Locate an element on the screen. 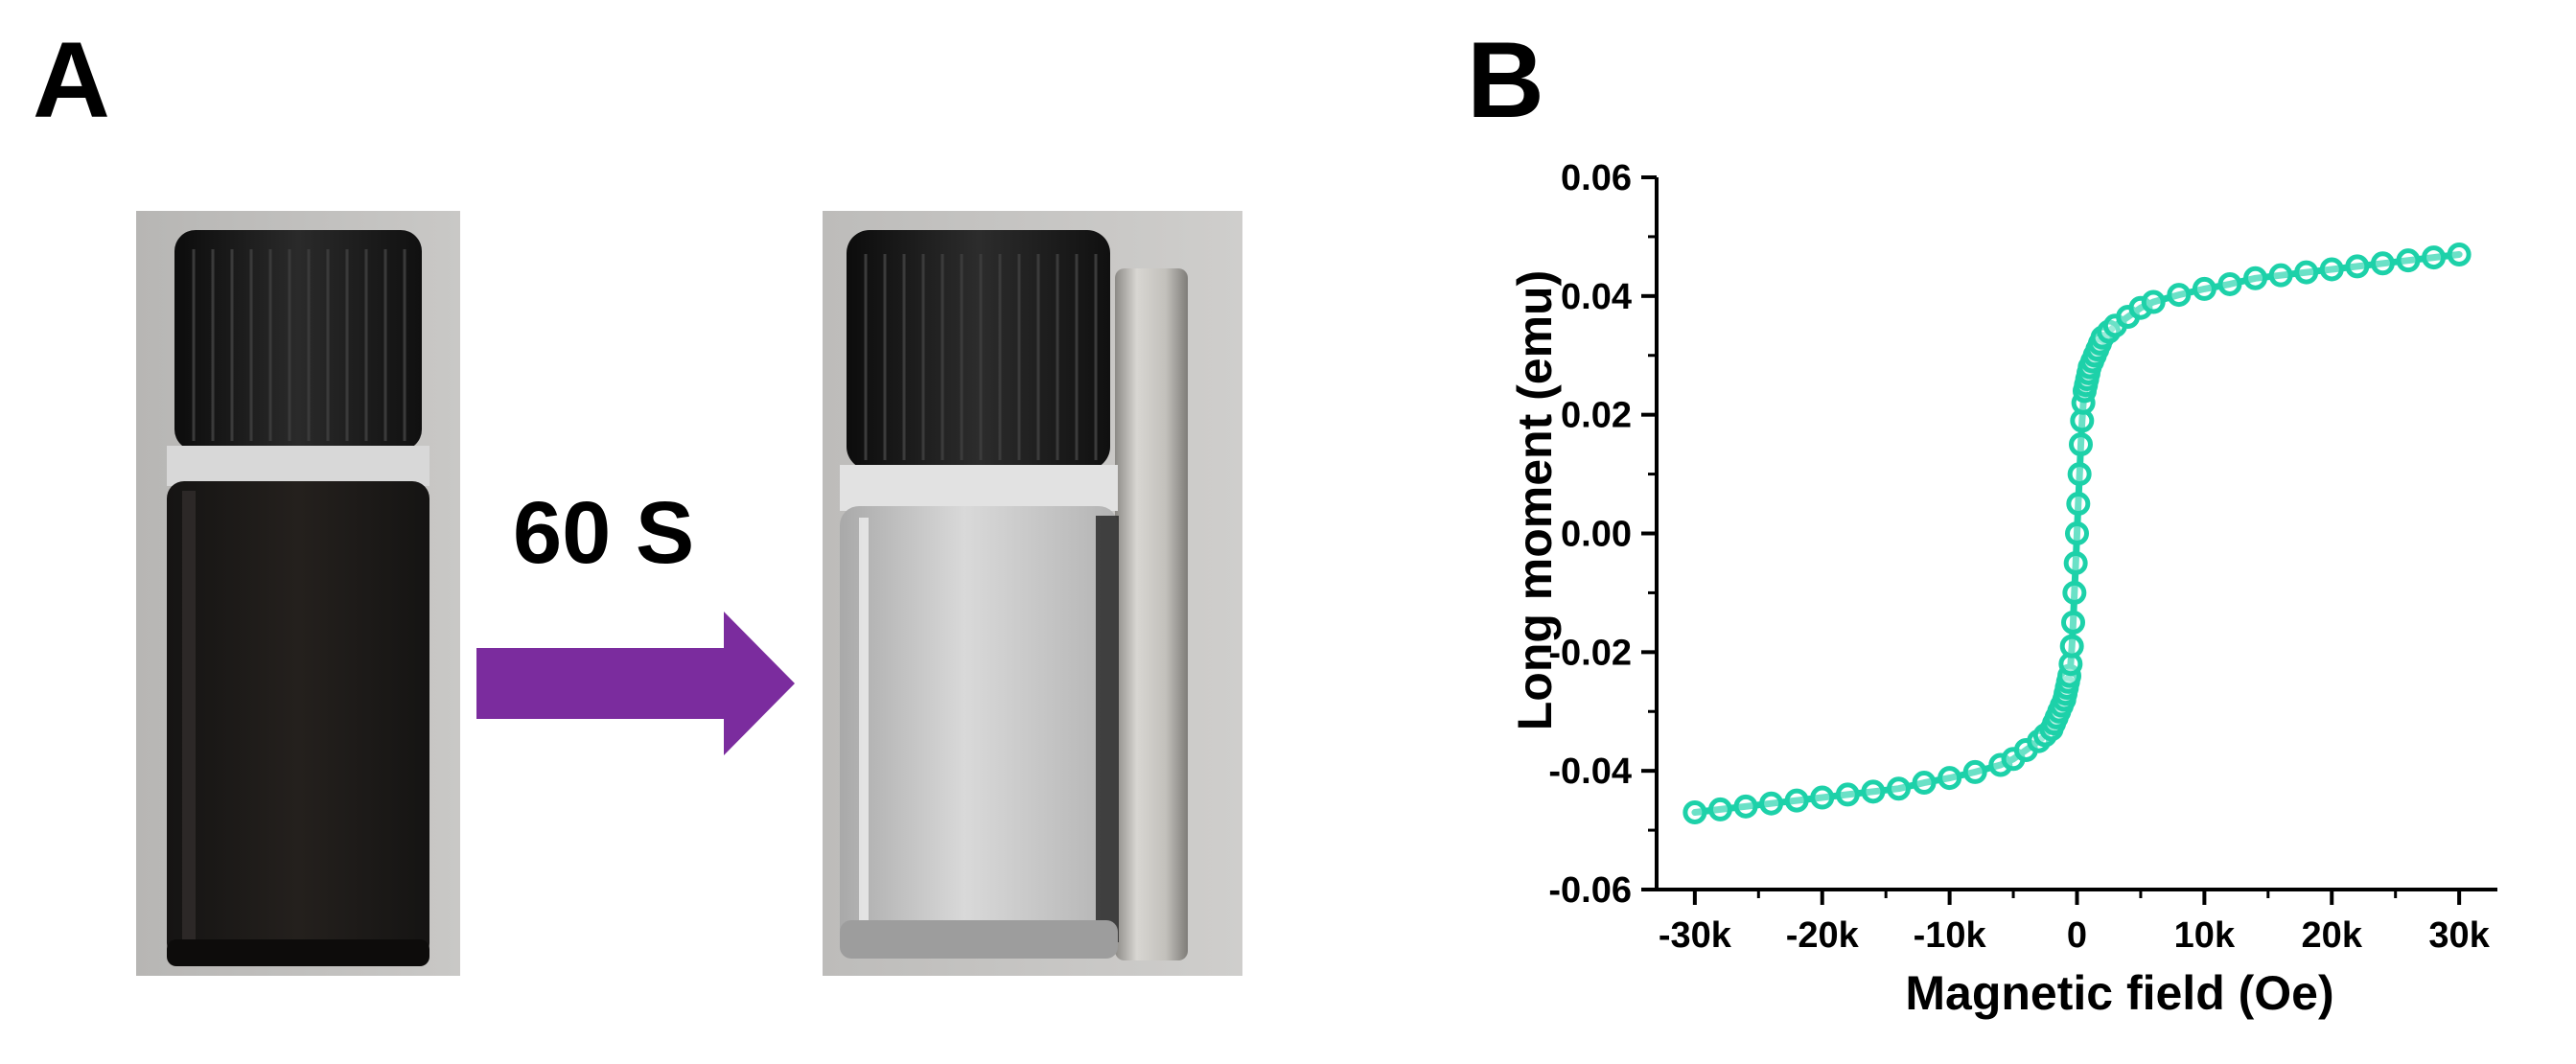 This screenshot has height=1064, width=2576. x-tick-label: -20k is located at coordinates (1823, 935).